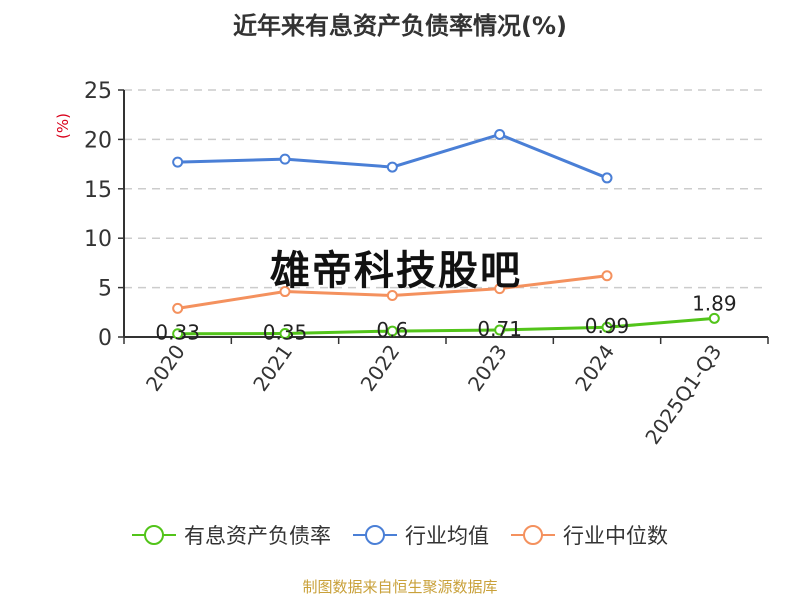 Image resolution: width=800 pixels, height=600 pixels. I want to click on legend-label: 行业均值, so click(447, 536).